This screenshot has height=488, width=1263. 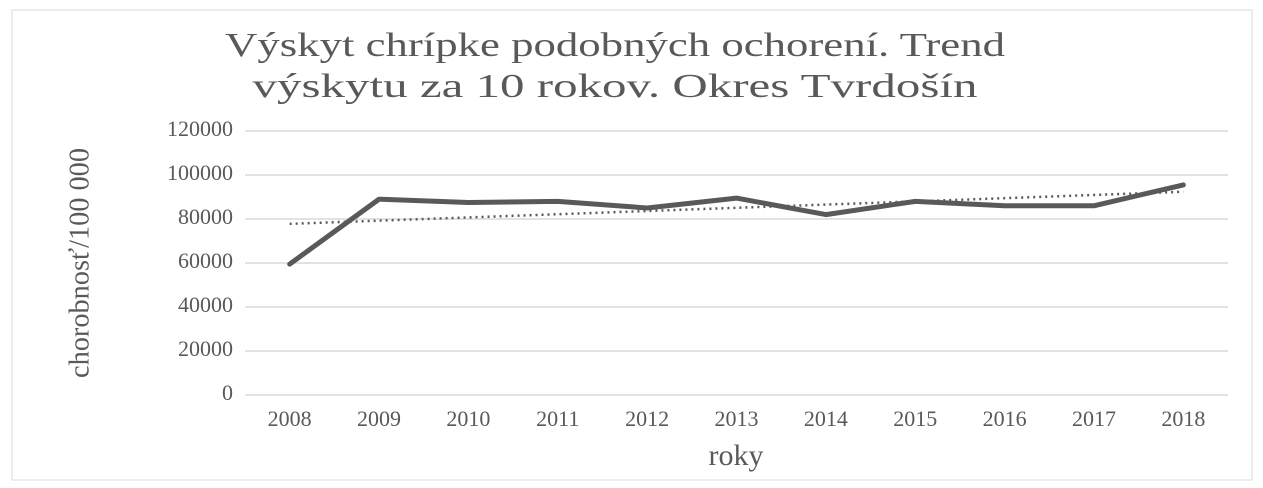 What do you see at coordinates (1183, 418) in the screenshot?
I see `x-tick-label: 2018` at bounding box center [1183, 418].